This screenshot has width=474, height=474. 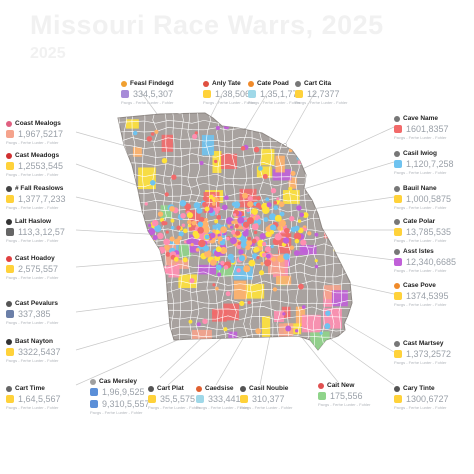 I want to click on callout-value: 334,5,307, so click(x=153, y=94).